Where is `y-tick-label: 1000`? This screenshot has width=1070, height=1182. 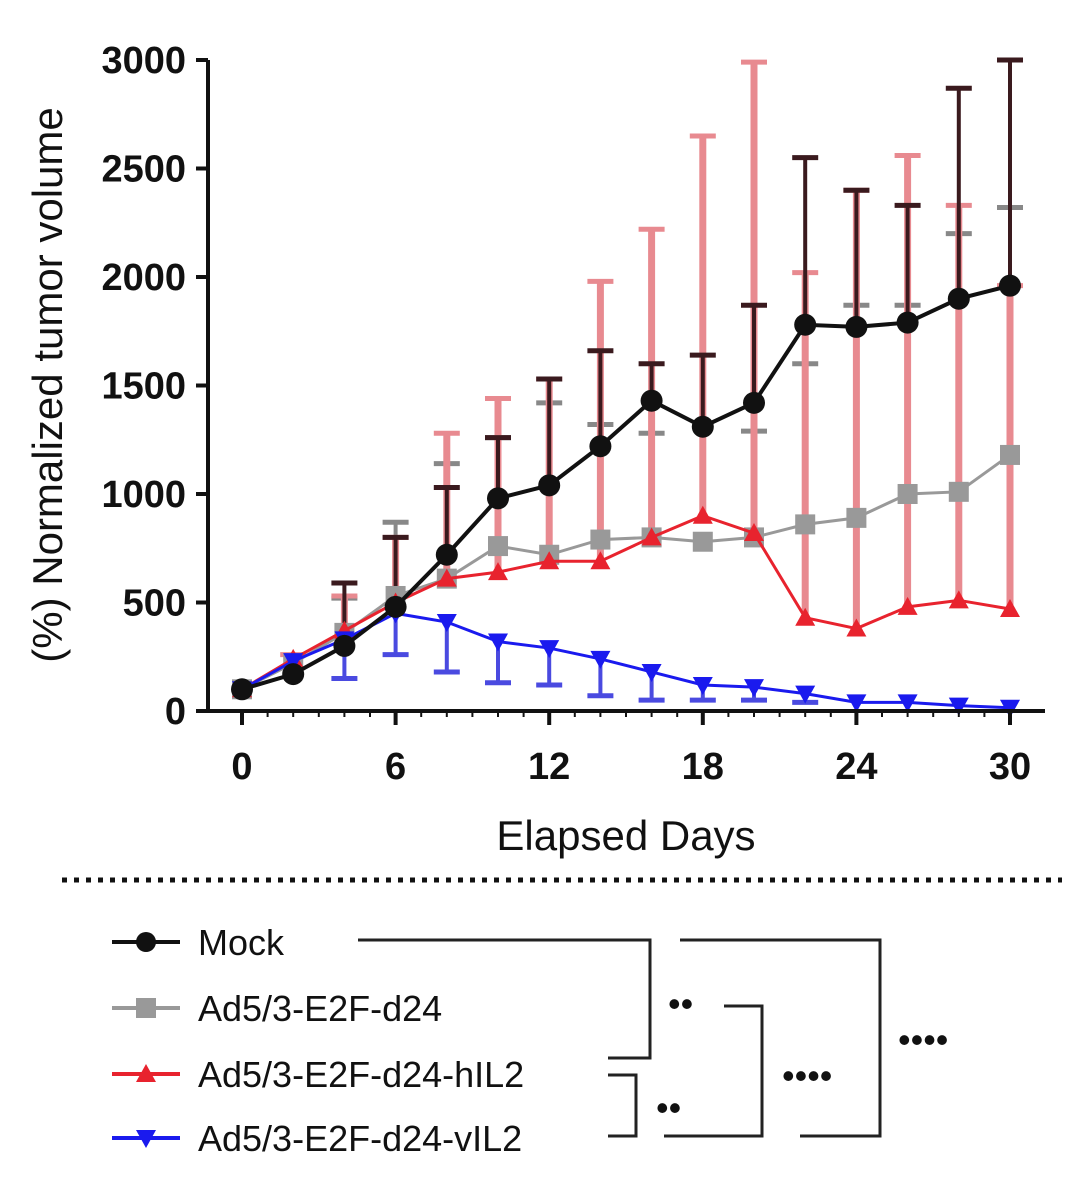 y-tick-label: 1000 is located at coordinates (143, 495).